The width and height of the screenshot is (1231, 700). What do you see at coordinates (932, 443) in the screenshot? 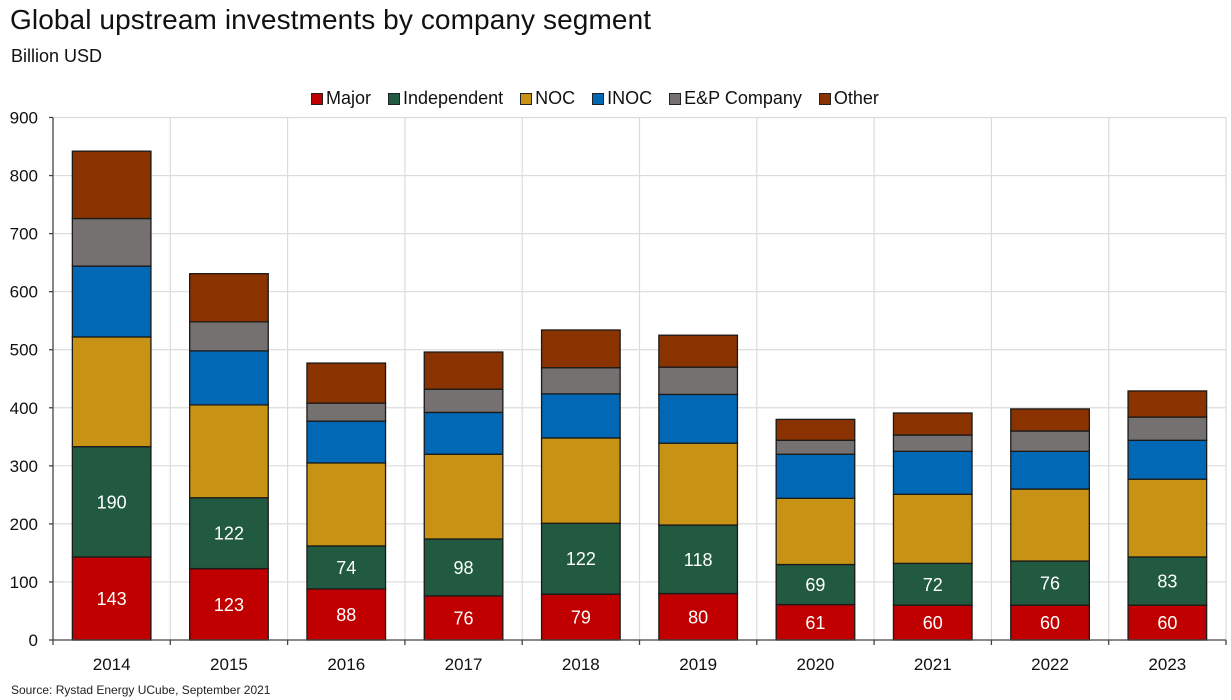
I see `bar-segment-e-p-company-2021` at bounding box center [932, 443].